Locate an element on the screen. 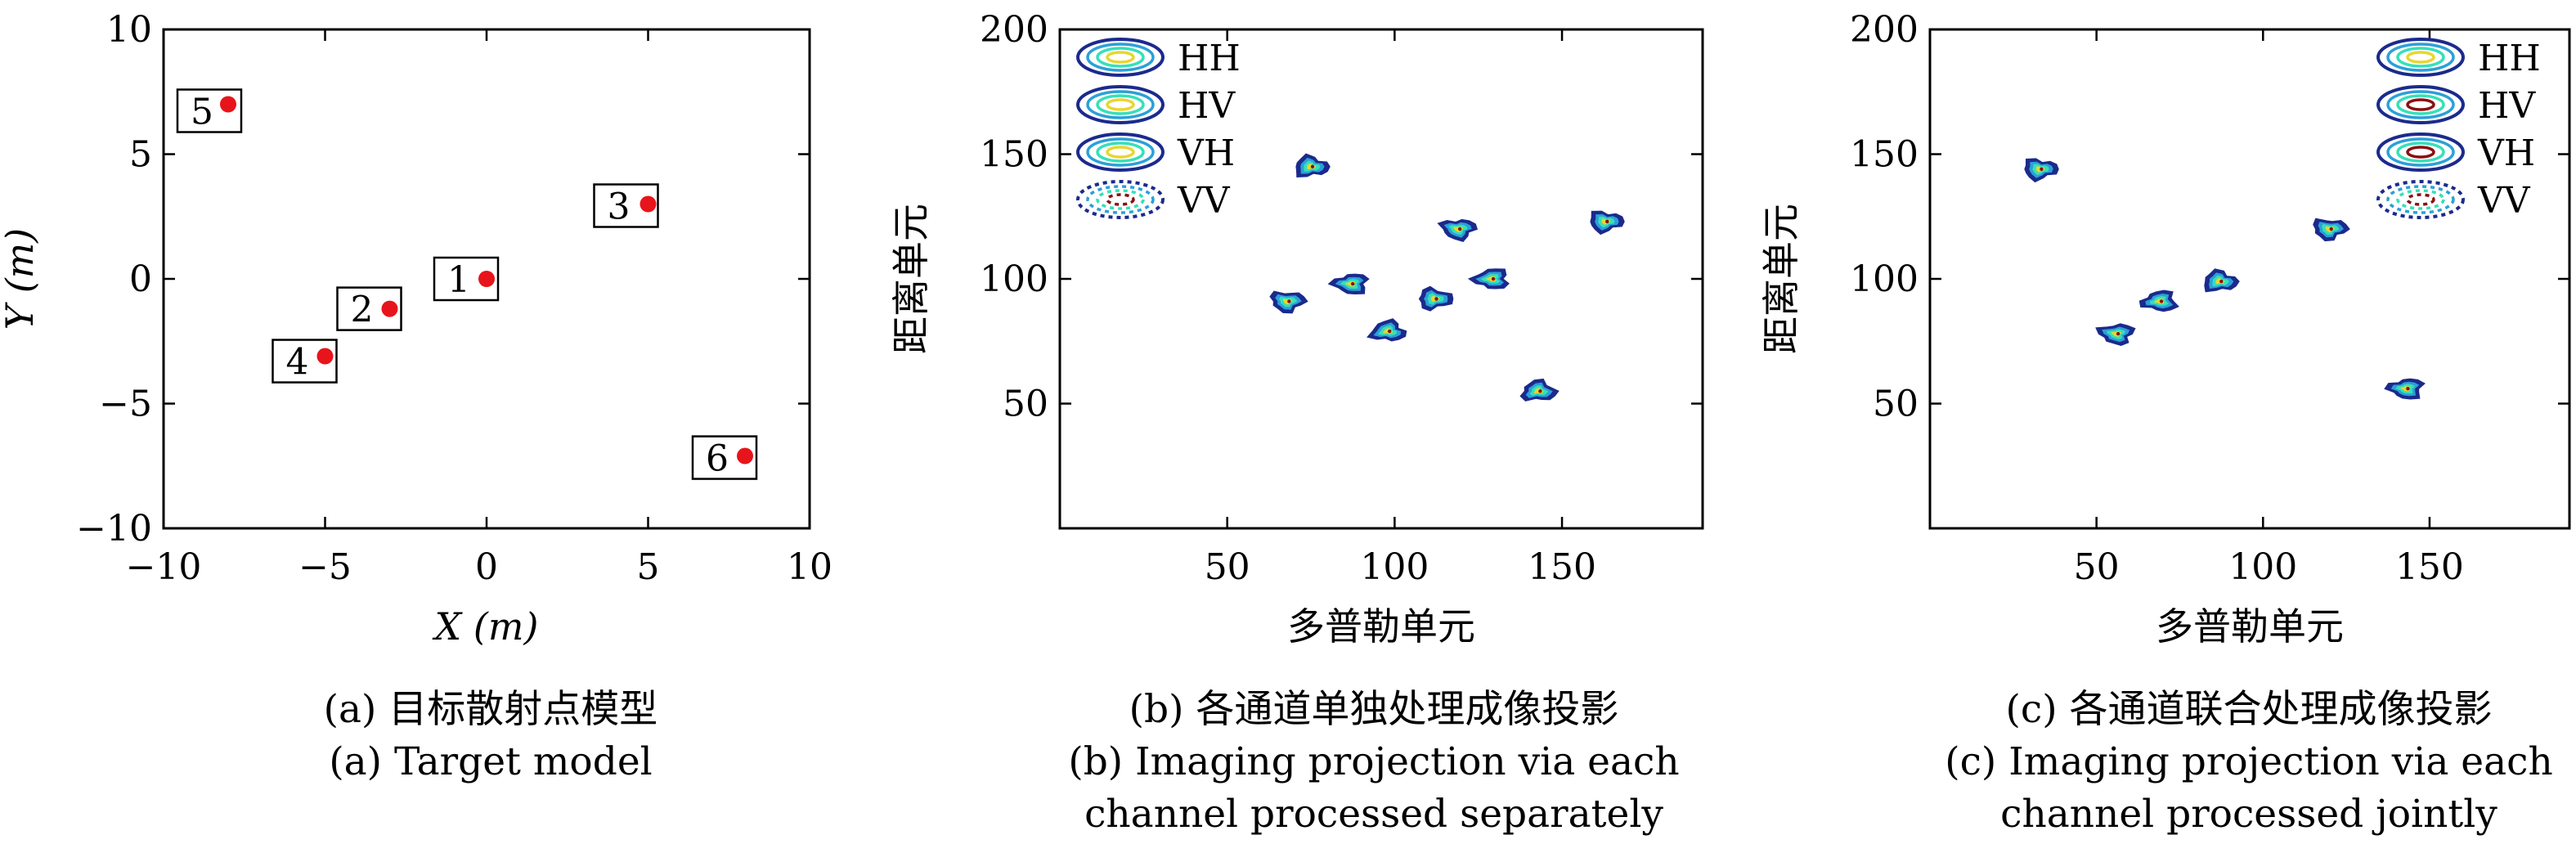 The image size is (2576, 853). panel-b-ytick-label: 200 is located at coordinates (1014, 30).